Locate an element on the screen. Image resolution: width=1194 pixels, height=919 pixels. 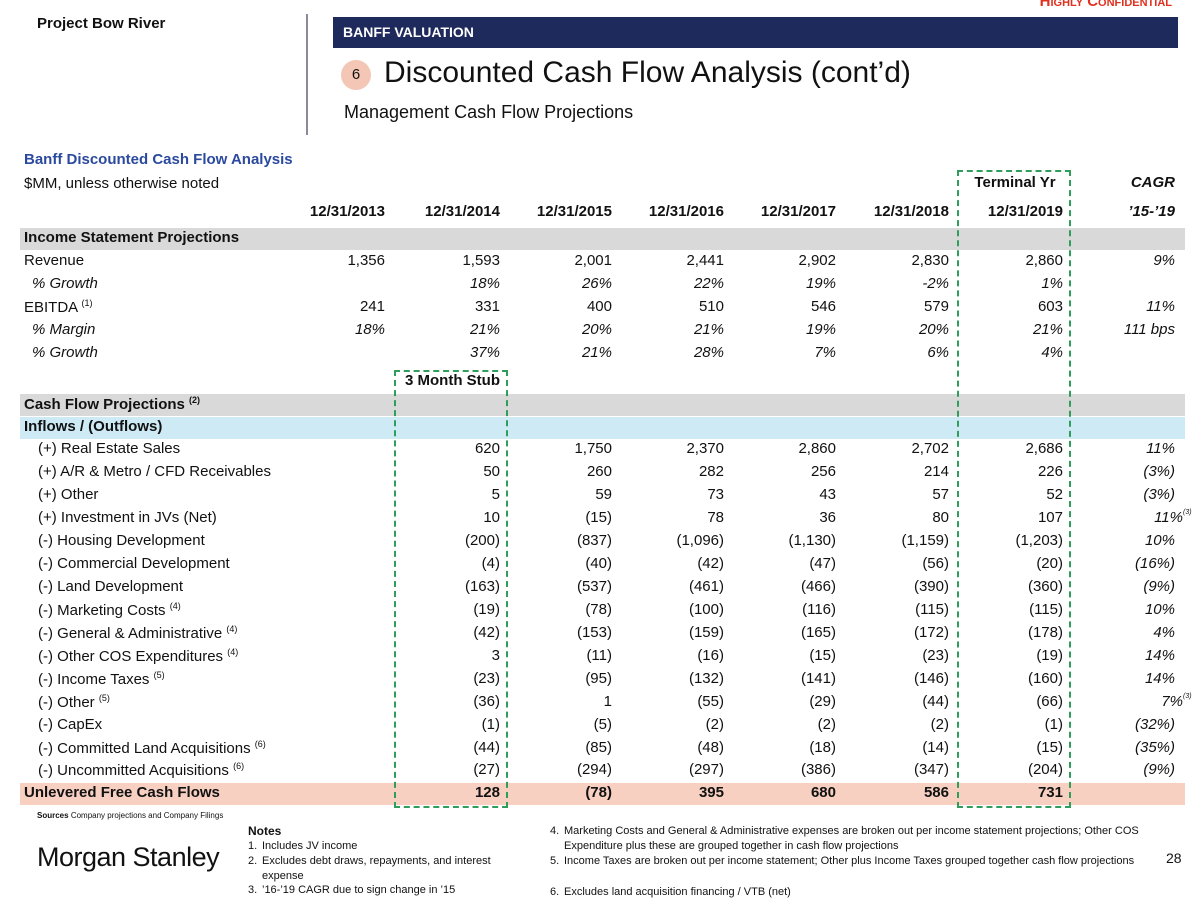
cell: 20% is located at coordinates (596, 329).